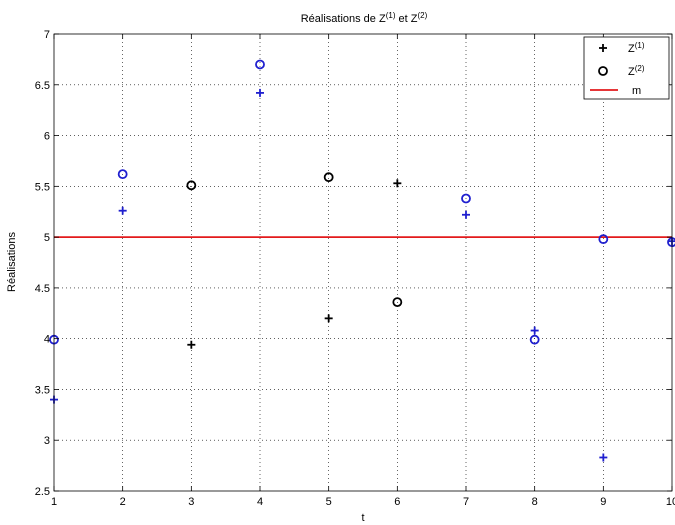 Image resolution: width=675 pixels, height=525 pixels. Describe the element at coordinates (670, 502) in the screenshot. I see `x-tick-label: 10` at that location.